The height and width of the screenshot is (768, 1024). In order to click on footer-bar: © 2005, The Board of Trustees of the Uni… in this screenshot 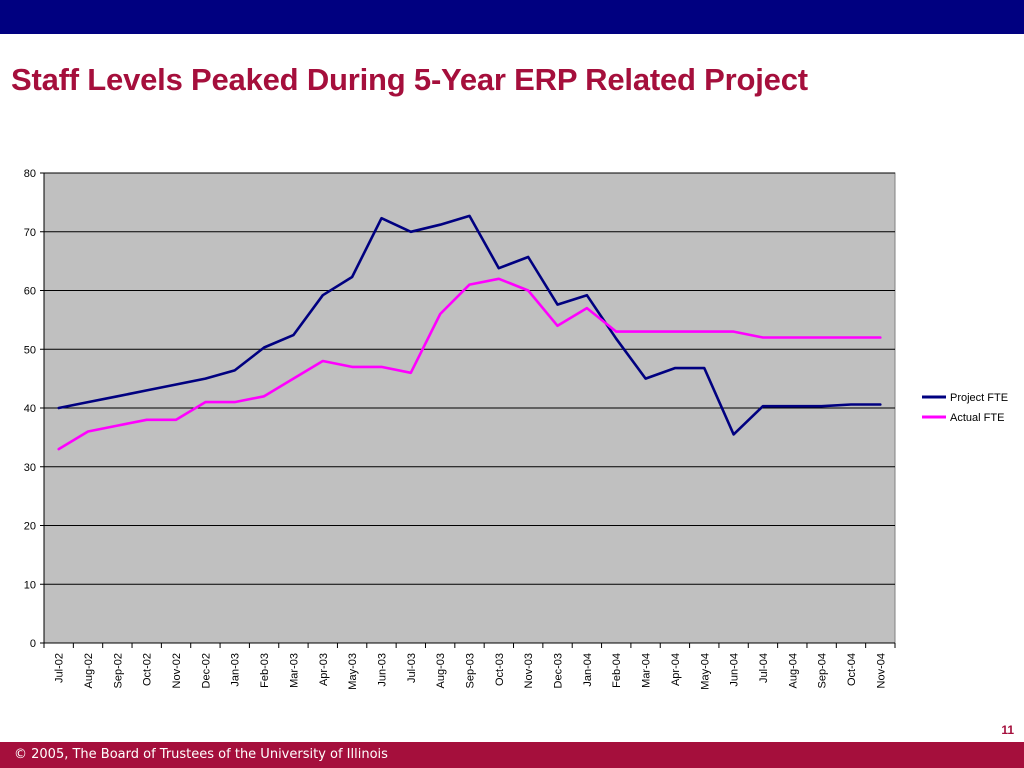, I will do `click(512, 755)`.